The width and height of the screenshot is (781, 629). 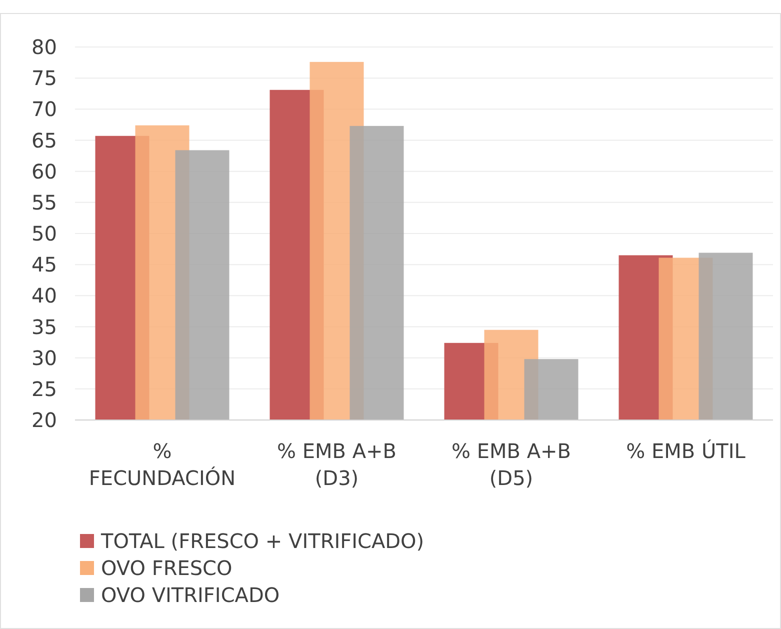 What do you see at coordinates (162, 464) in the screenshot?
I see `x-tick-label: % FECUNDACIÓN` at bounding box center [162, 464].